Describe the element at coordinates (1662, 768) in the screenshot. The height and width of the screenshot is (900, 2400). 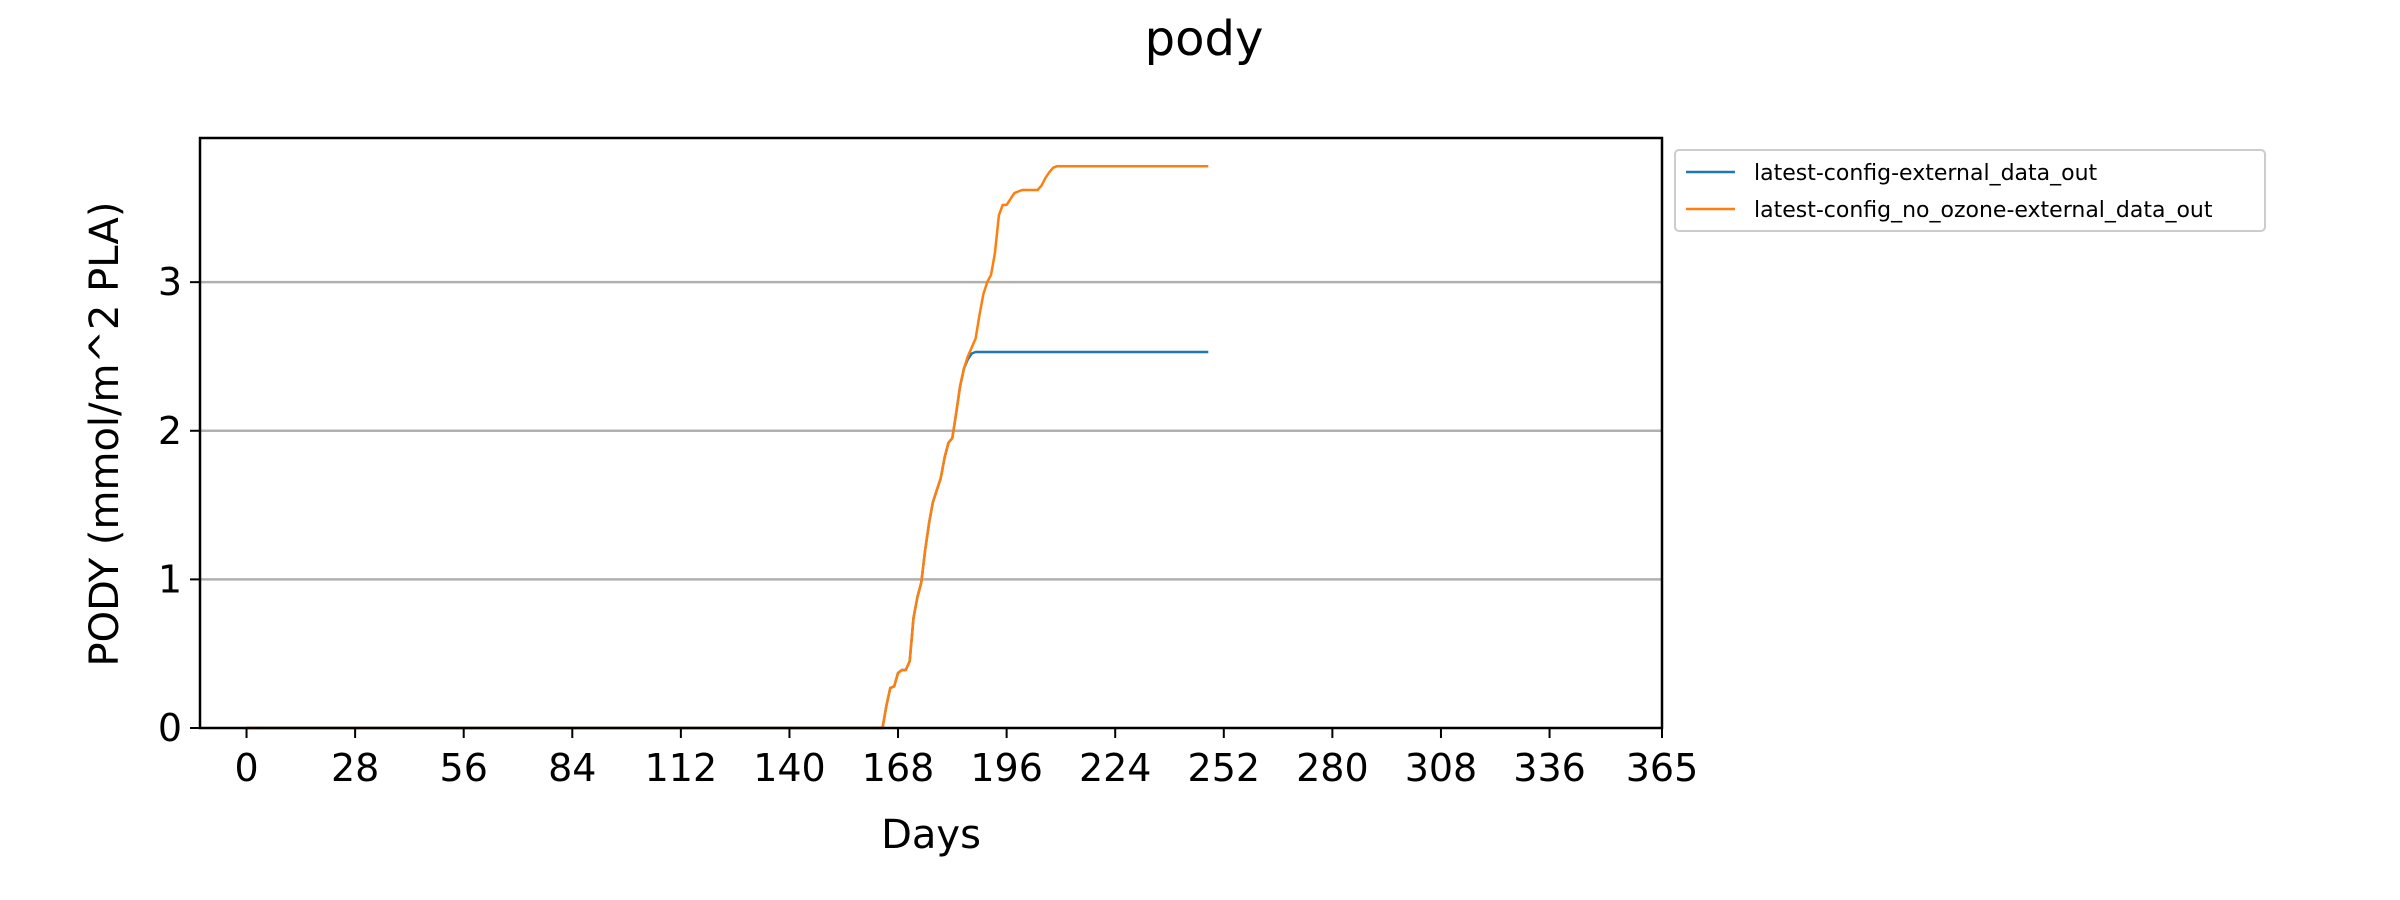
I see `x-tick-label: 365` at that location.